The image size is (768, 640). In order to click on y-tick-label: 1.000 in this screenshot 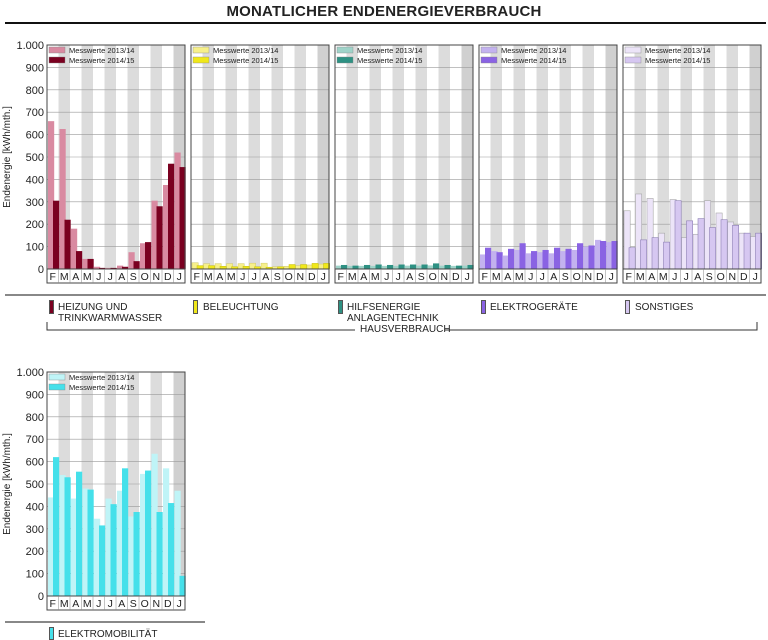, I will do `click(30, 46)`.